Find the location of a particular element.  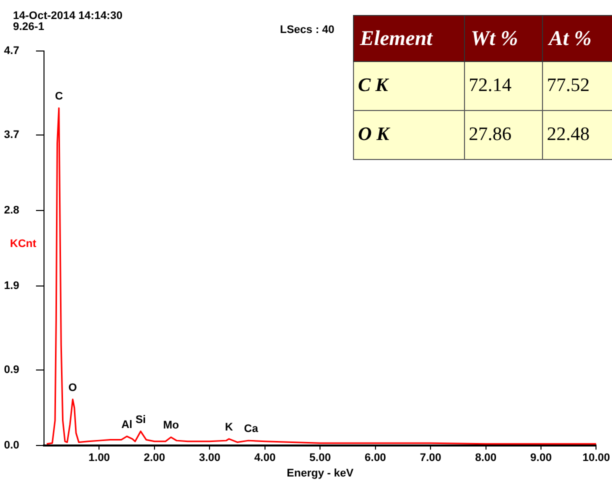

annotation: 27.86 is located at coordinates (503, 135).